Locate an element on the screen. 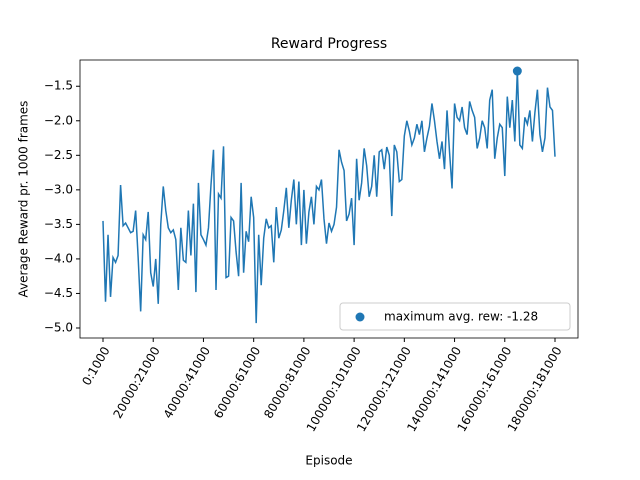 This screenshot has width=640, height=480. max-point is located at coordinates (517, 71).